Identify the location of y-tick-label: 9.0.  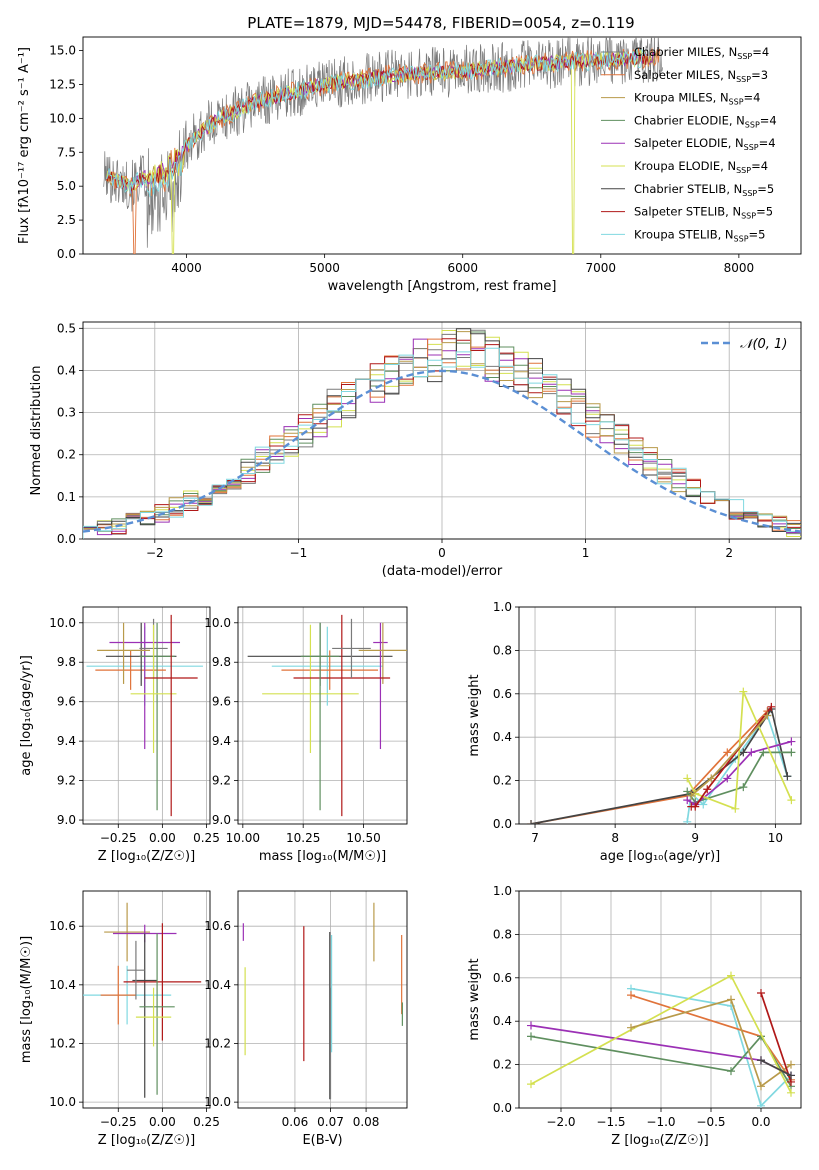
(66, 820).